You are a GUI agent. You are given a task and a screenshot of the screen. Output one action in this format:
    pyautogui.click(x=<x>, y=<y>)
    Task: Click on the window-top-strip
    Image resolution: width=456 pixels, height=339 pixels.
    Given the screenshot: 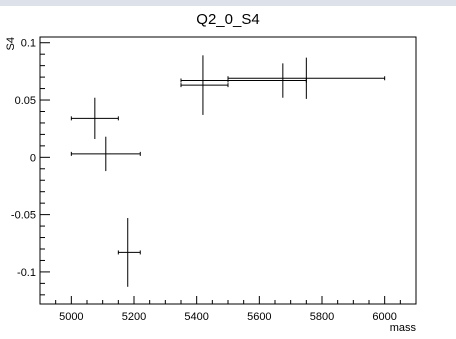 What is the action you would take?
    pyautogui.click(x=228, y=3)
    